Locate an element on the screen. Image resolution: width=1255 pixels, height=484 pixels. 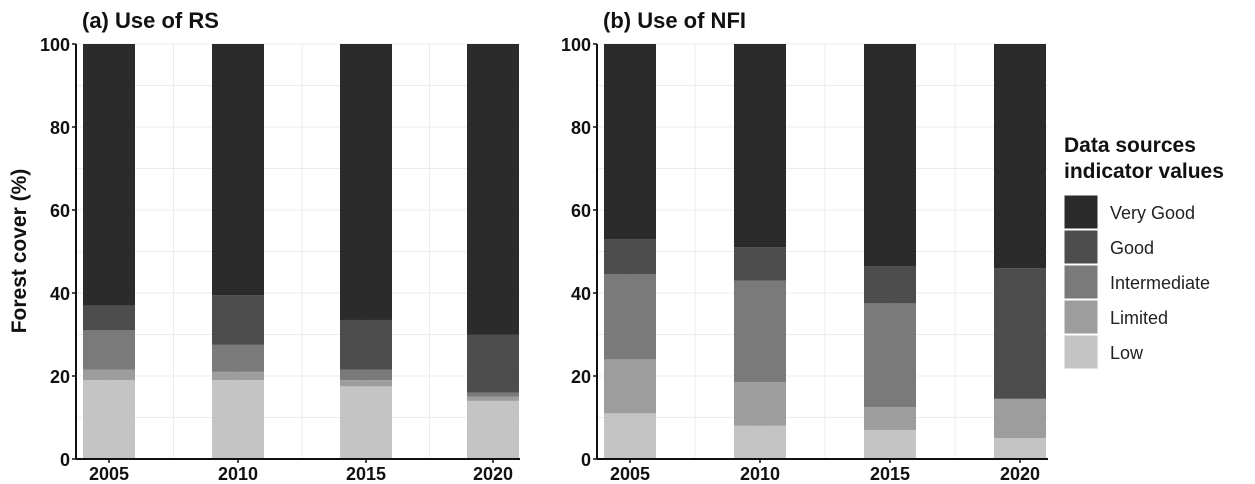
legend-label: Limited is located at coordinates (1139, 318).